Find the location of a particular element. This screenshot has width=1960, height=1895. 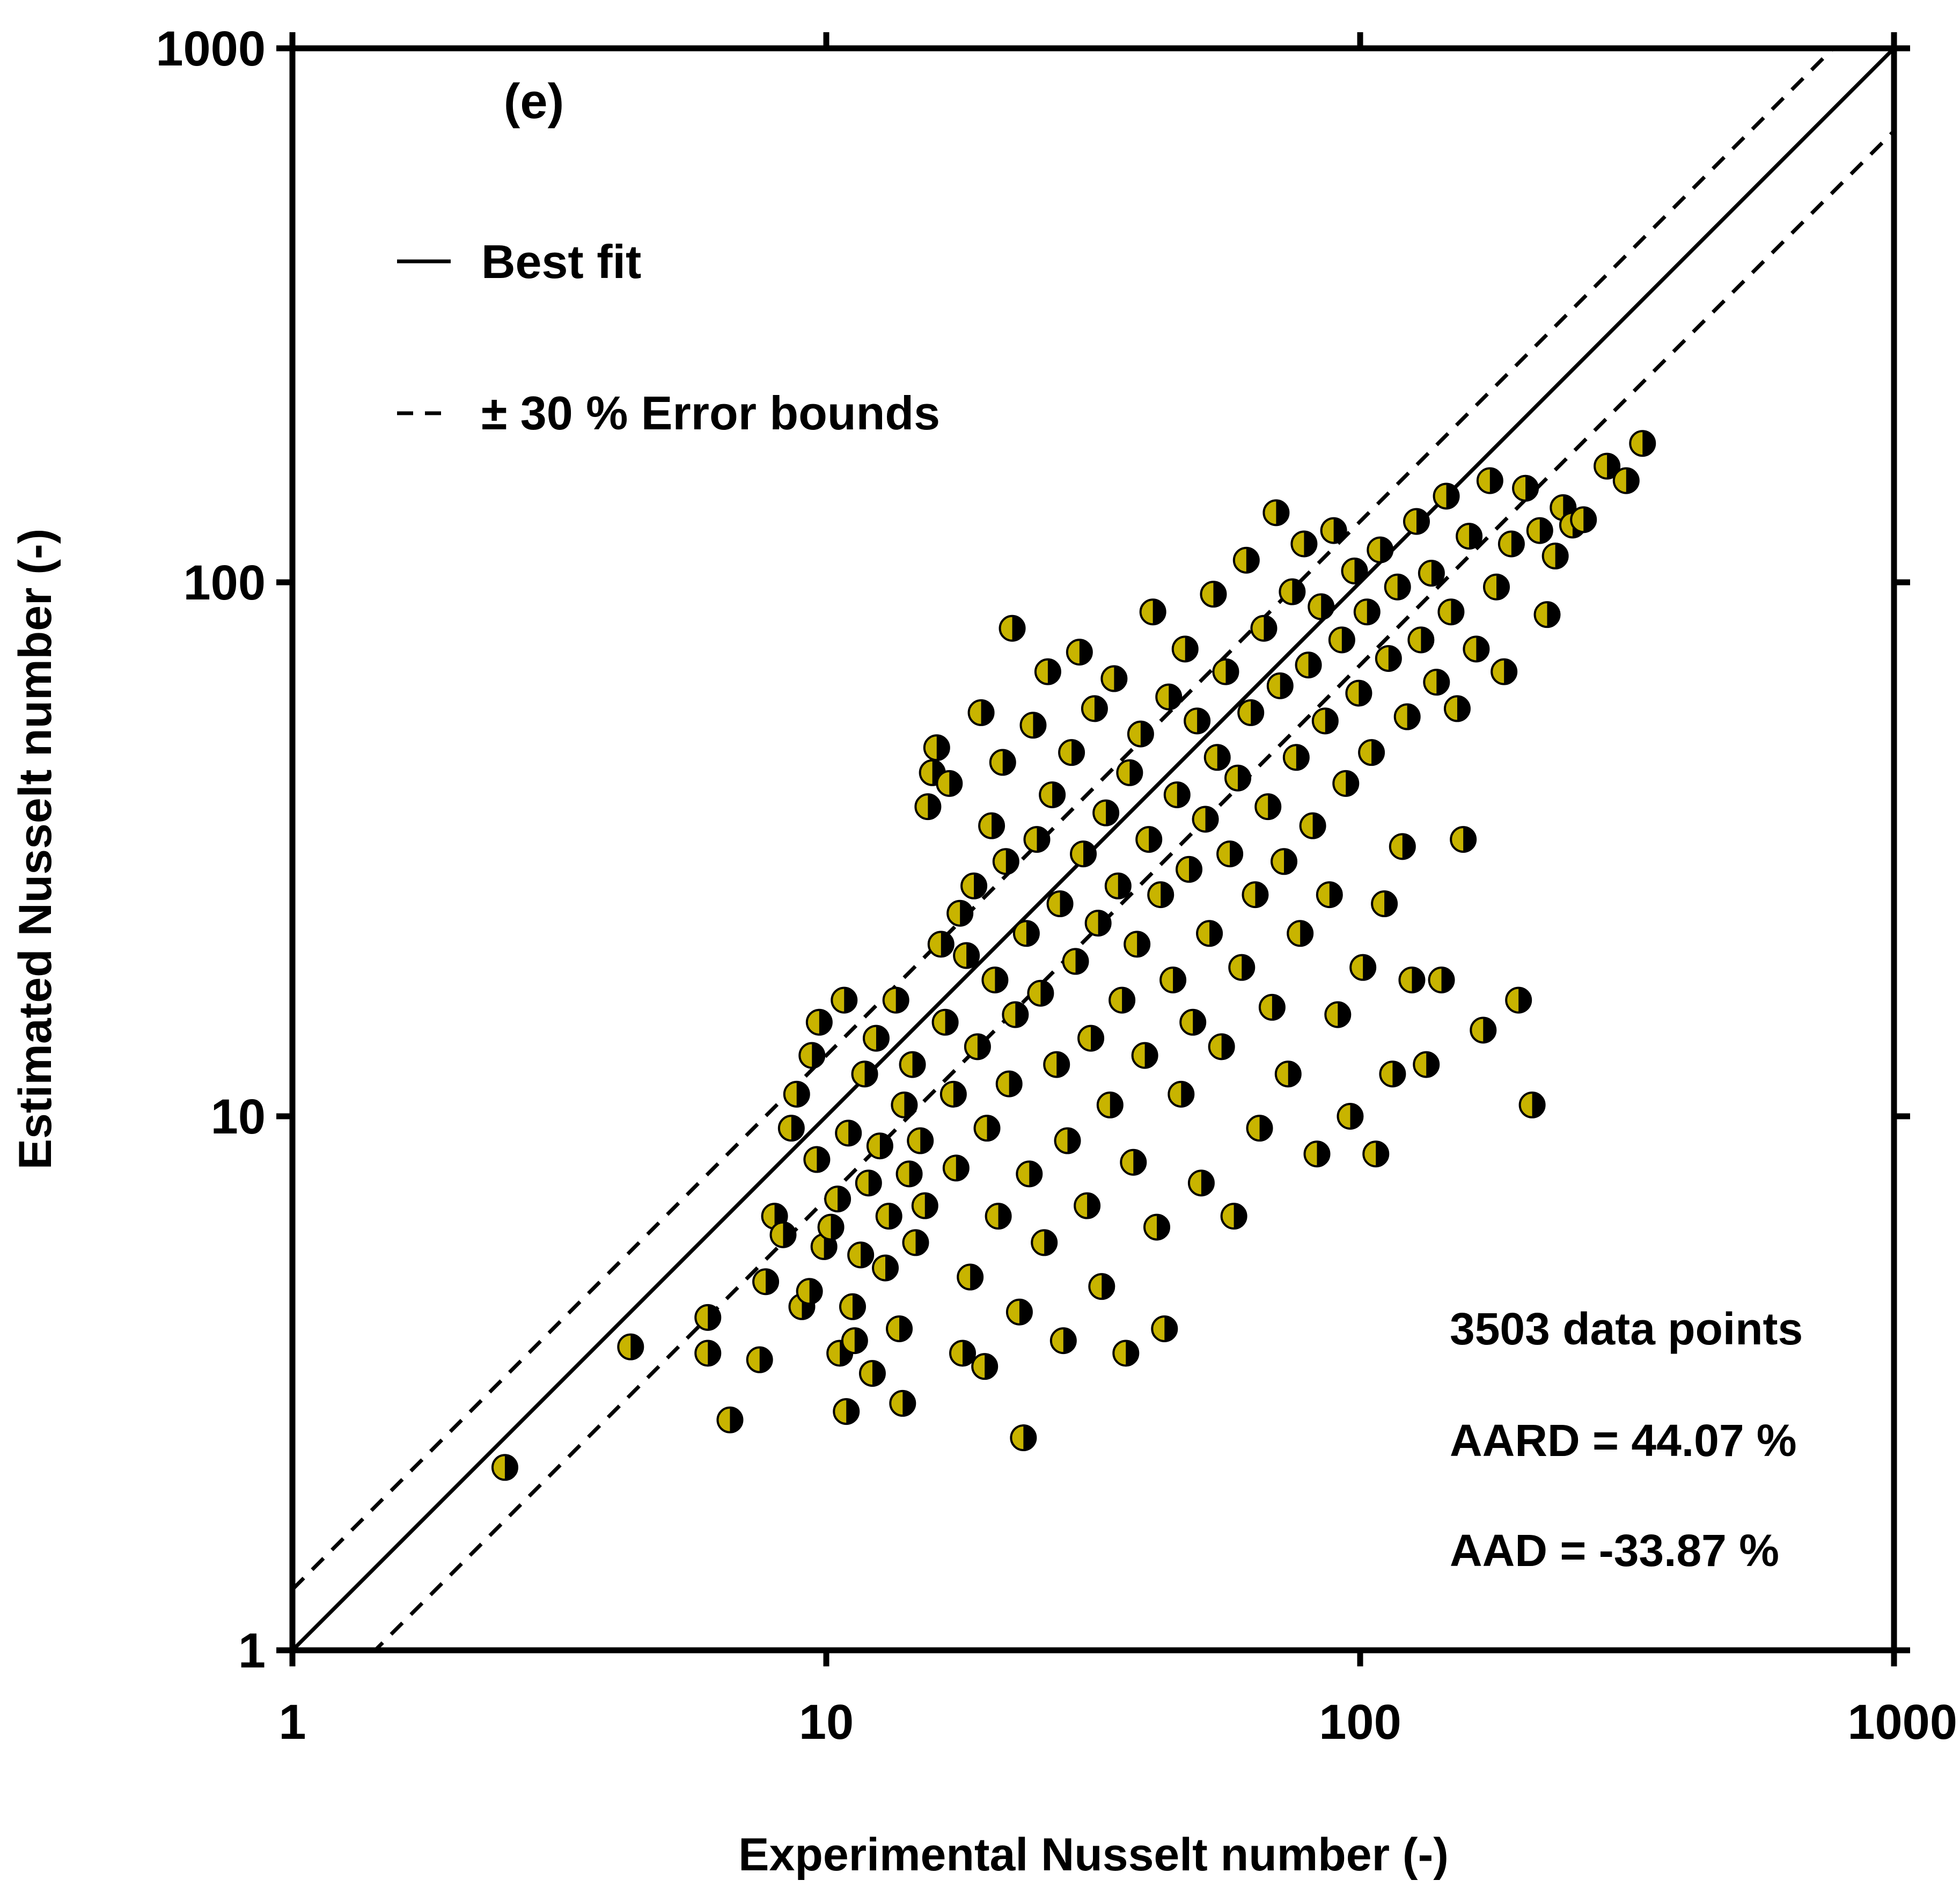

x-tick-label-1: 10 is located at coordinates (826, 1722).